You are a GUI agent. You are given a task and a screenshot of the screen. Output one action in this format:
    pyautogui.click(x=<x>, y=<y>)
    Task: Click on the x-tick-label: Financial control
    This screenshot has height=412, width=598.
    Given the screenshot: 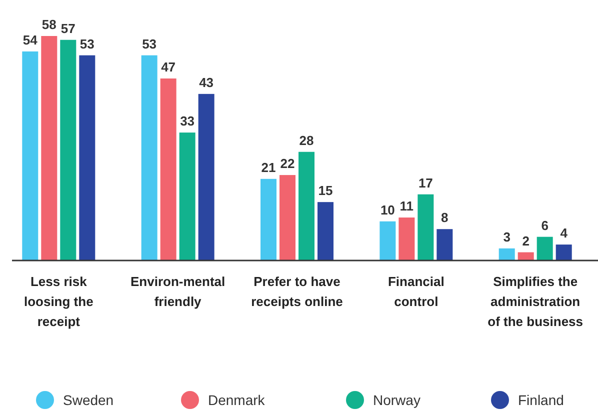 What is the action you would take?
    pyautogui.click(x=416, y=291)
    